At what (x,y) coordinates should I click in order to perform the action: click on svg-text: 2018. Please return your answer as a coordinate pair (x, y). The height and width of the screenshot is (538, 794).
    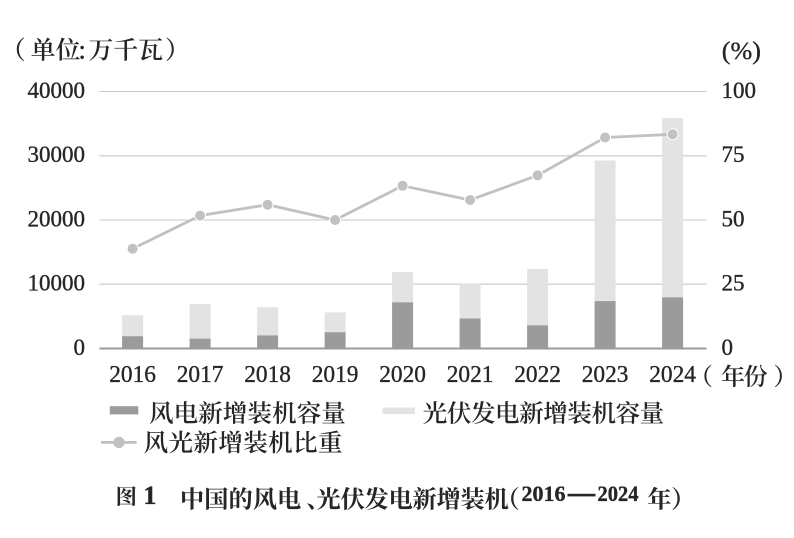
    Looking at the image, I should click on (267, 375).